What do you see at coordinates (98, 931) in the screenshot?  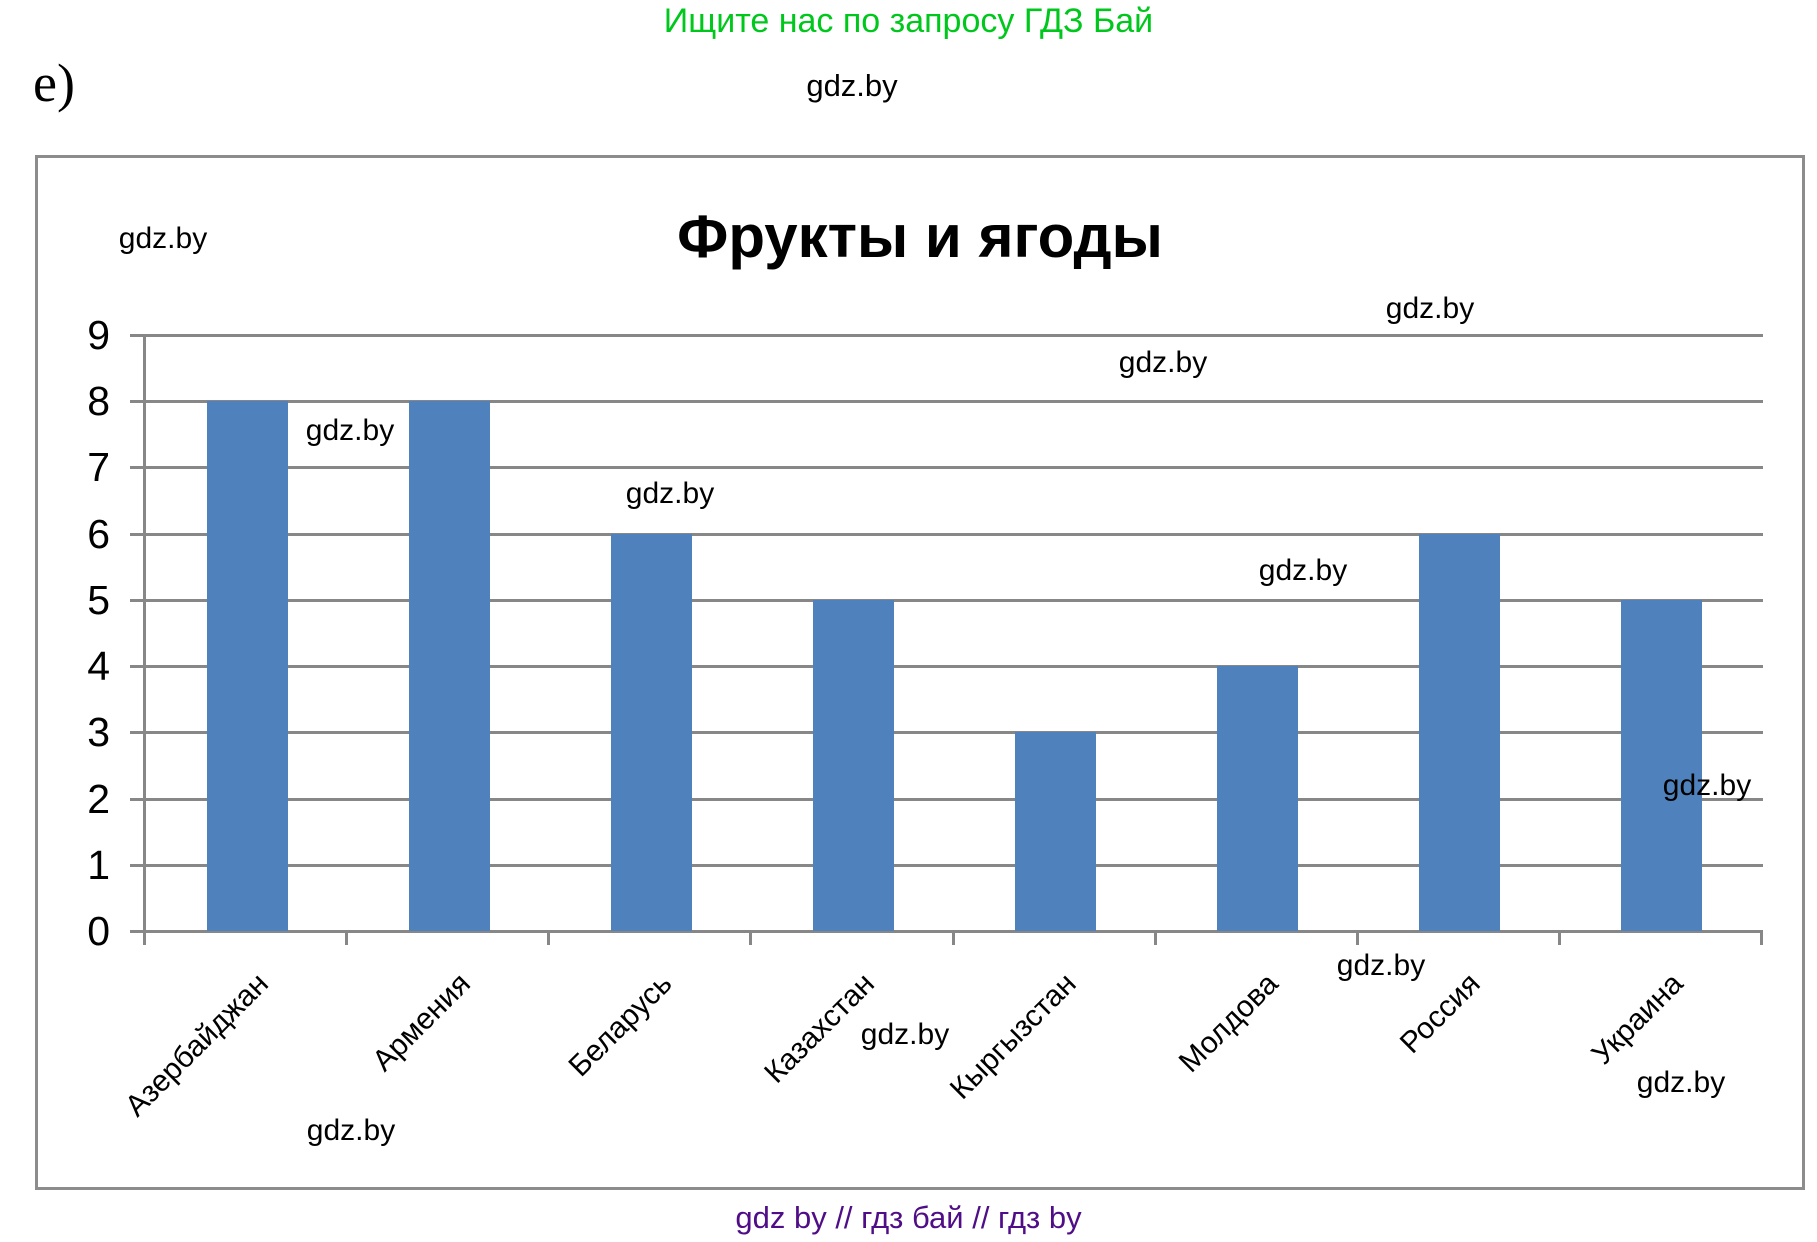 I see `y-tick-label: 0` at bounding box center [98, 931].